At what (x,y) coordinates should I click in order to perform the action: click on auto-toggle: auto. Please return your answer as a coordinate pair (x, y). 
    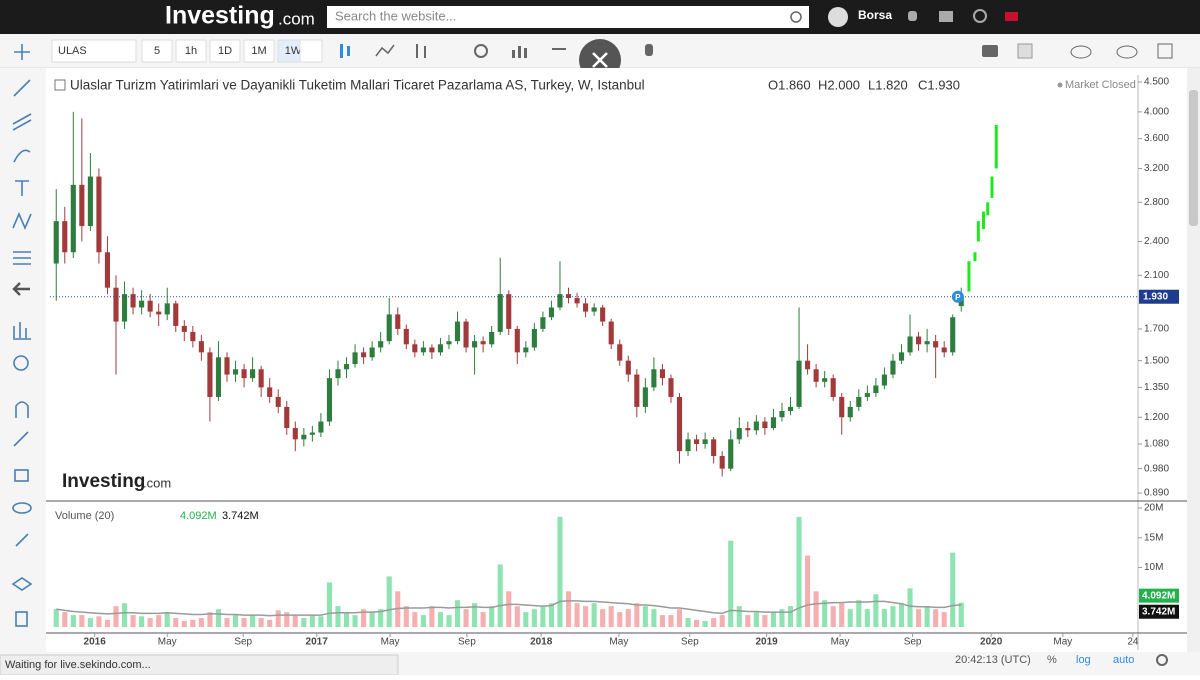
    Looking at the image, I should click on (1123, 660).